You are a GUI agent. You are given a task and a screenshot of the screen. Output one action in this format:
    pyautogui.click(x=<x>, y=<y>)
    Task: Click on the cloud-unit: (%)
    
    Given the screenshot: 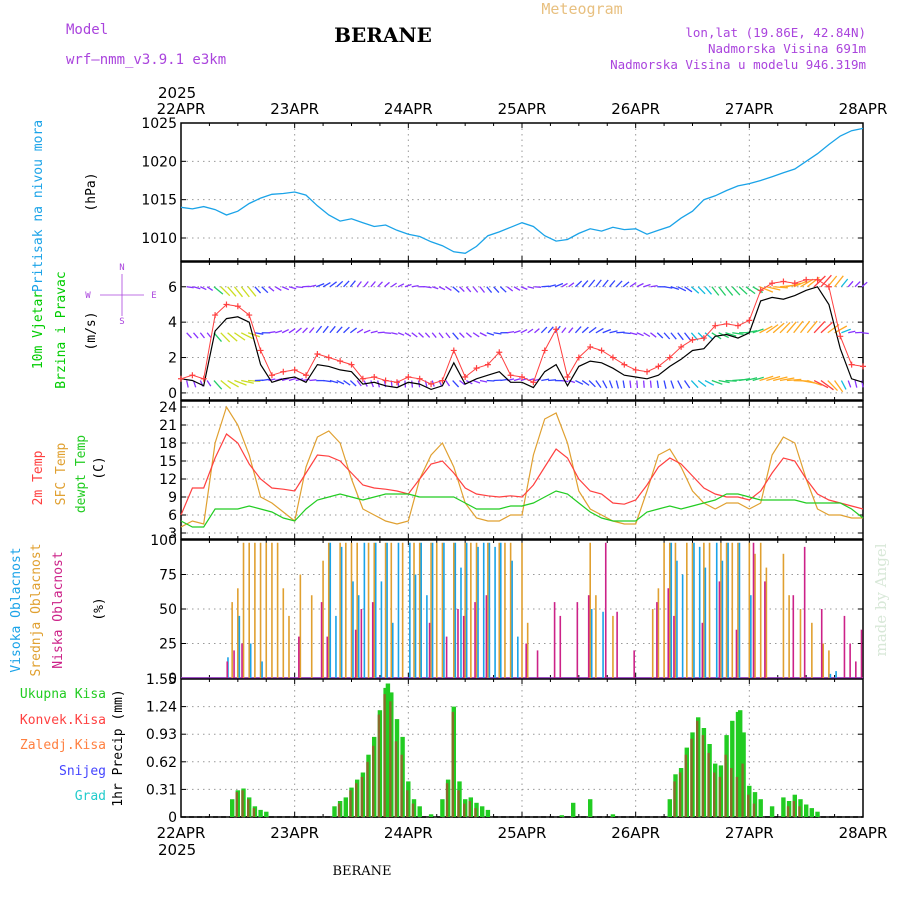 What is the action you would take?
    pyautogui.click(x=99, y=608)
    